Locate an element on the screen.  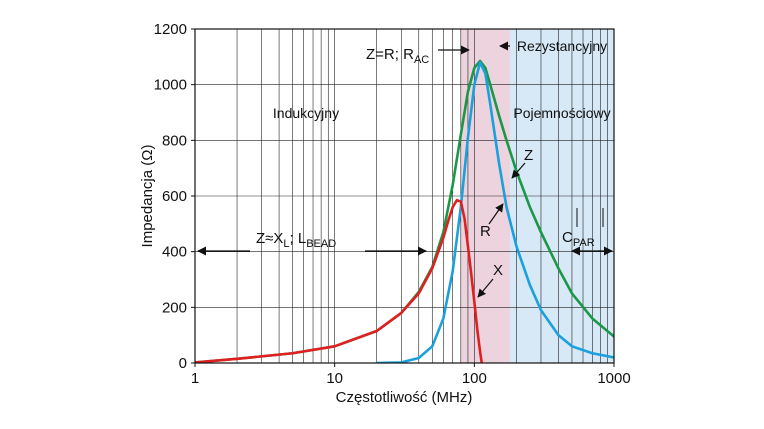
series-line-x is located at coordinates (339, 280).